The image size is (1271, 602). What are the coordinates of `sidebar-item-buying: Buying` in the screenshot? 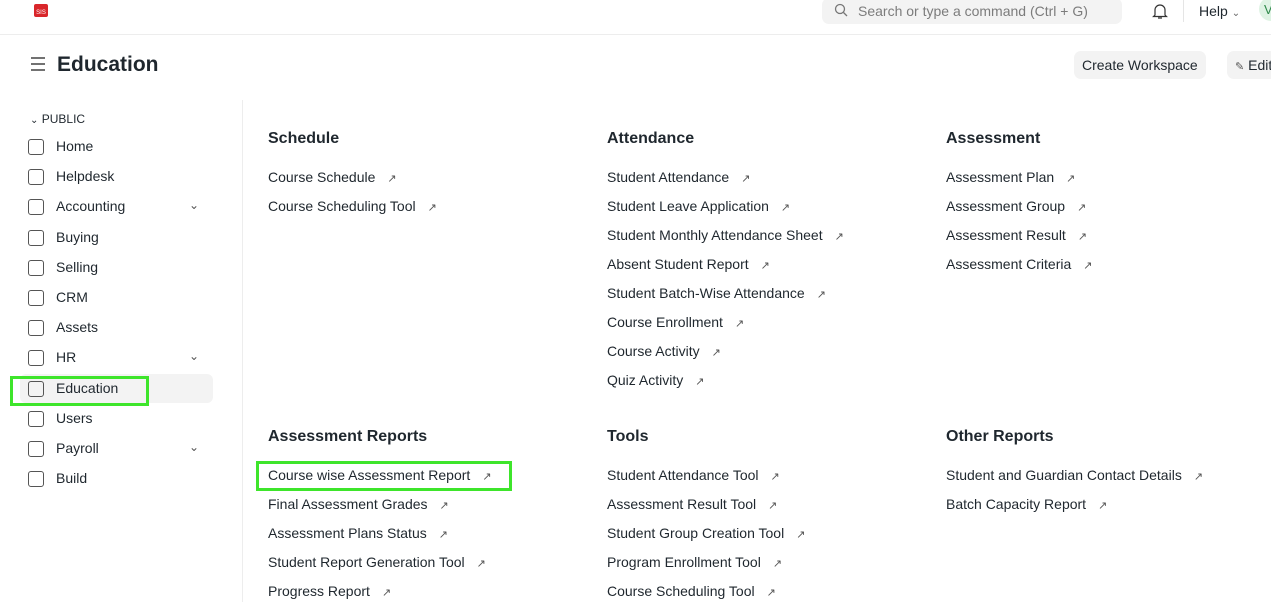 It's located at (116, 237).